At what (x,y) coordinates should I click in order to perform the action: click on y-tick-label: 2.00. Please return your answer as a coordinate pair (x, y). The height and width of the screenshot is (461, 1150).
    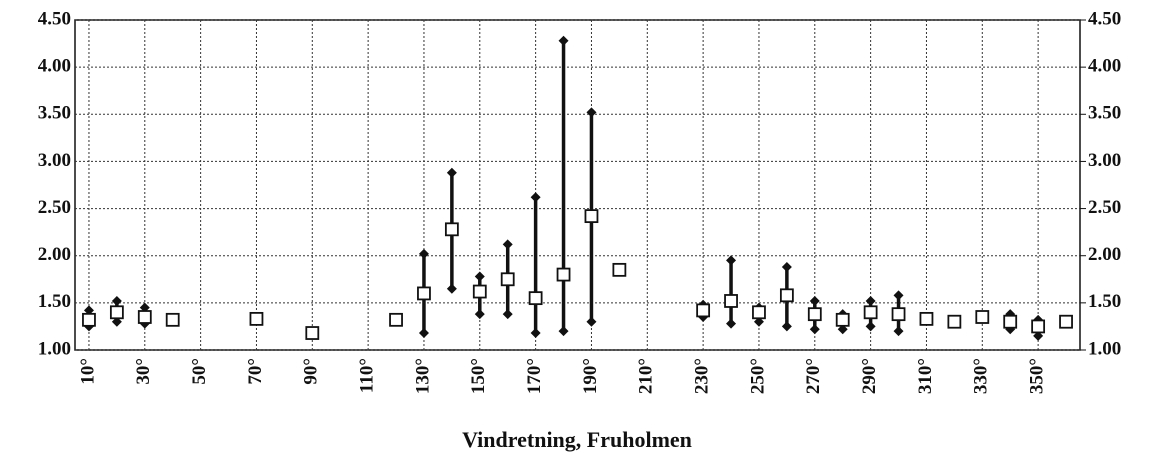
    Looking at the image, I should click on (54, 254).